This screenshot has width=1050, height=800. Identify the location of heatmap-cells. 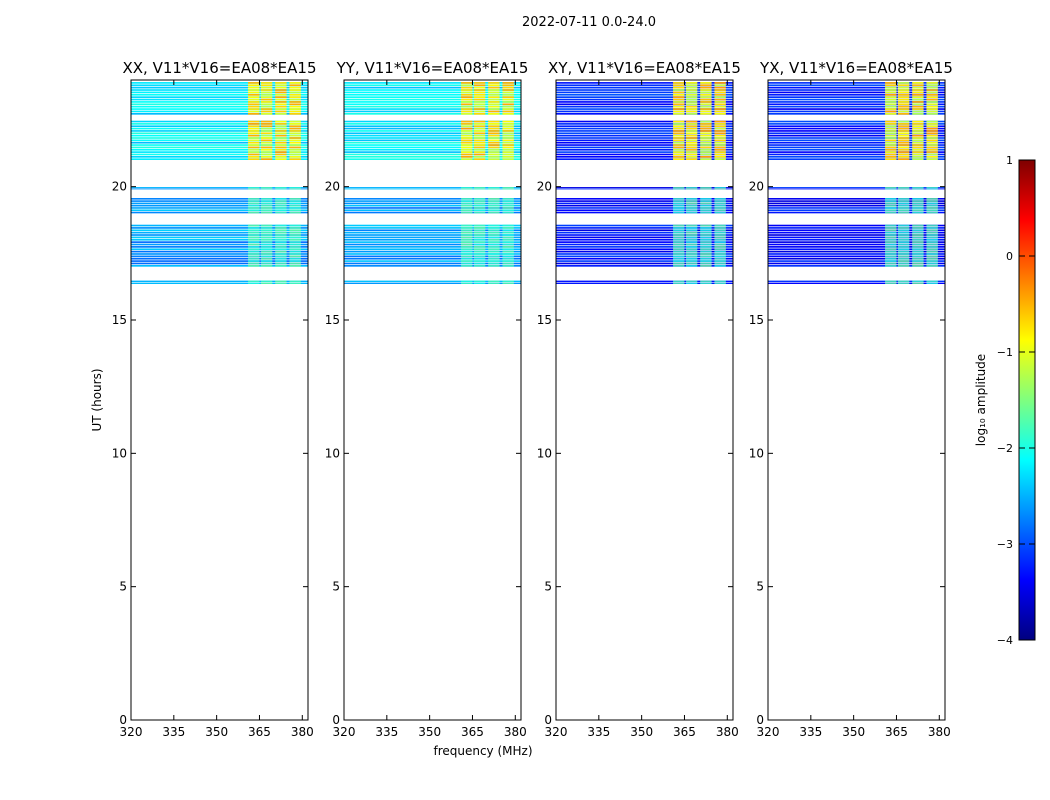
(219, 183).